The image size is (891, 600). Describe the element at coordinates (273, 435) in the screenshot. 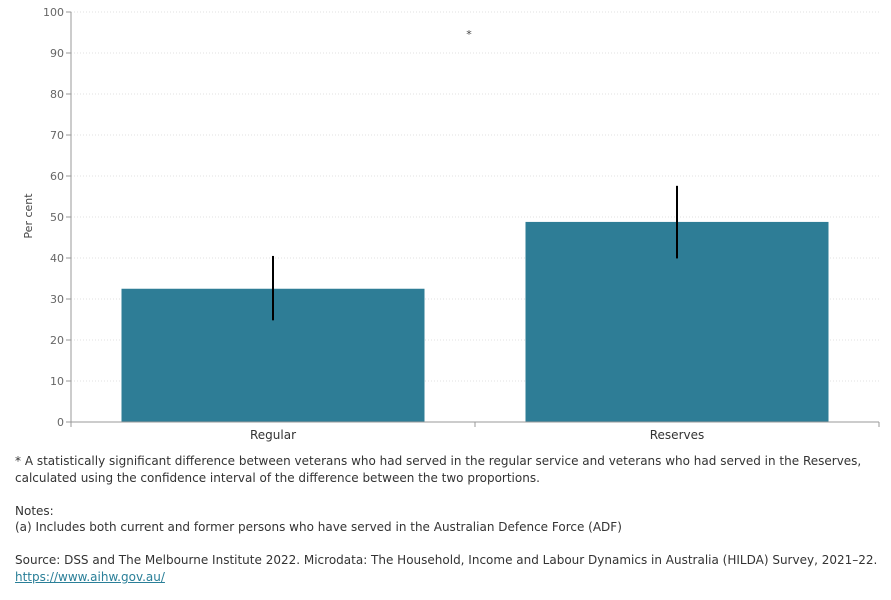

I see `x-category-label: Regular` at that location.